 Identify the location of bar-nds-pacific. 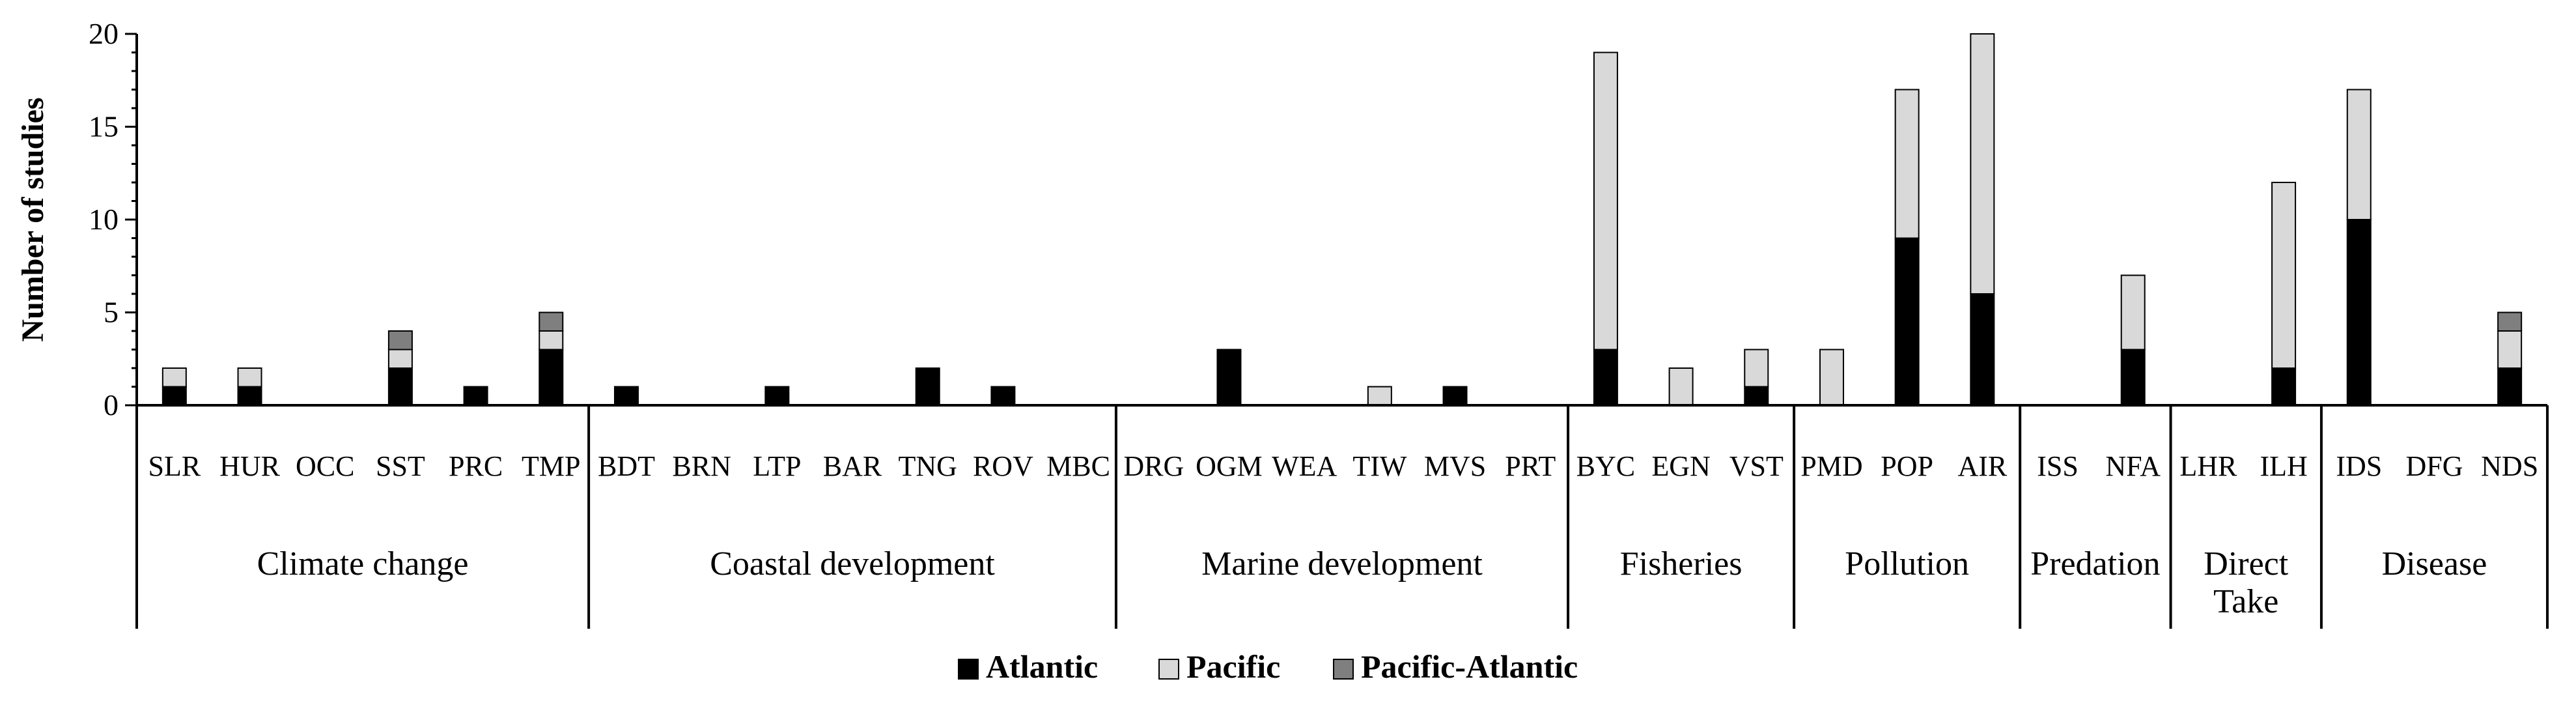
(2510, 349).